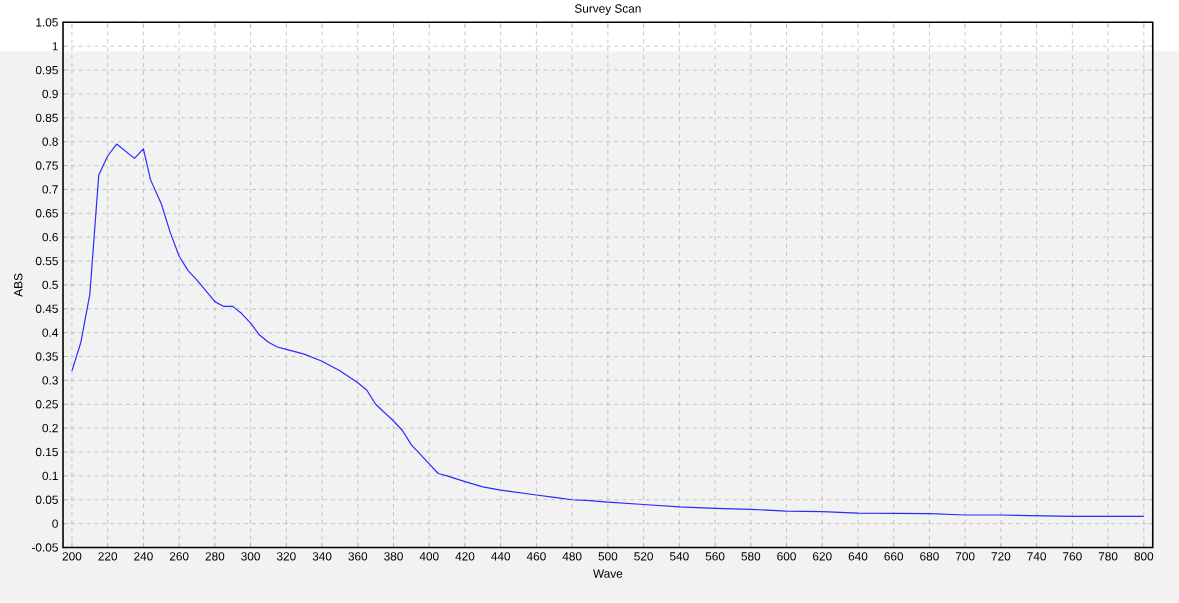 This screenshot has width=1179, height=603. What do you see at coordinates (50, 94) in the screenshot?
I see `y-tick-label: 0.9` at bounding box center [50, 94].